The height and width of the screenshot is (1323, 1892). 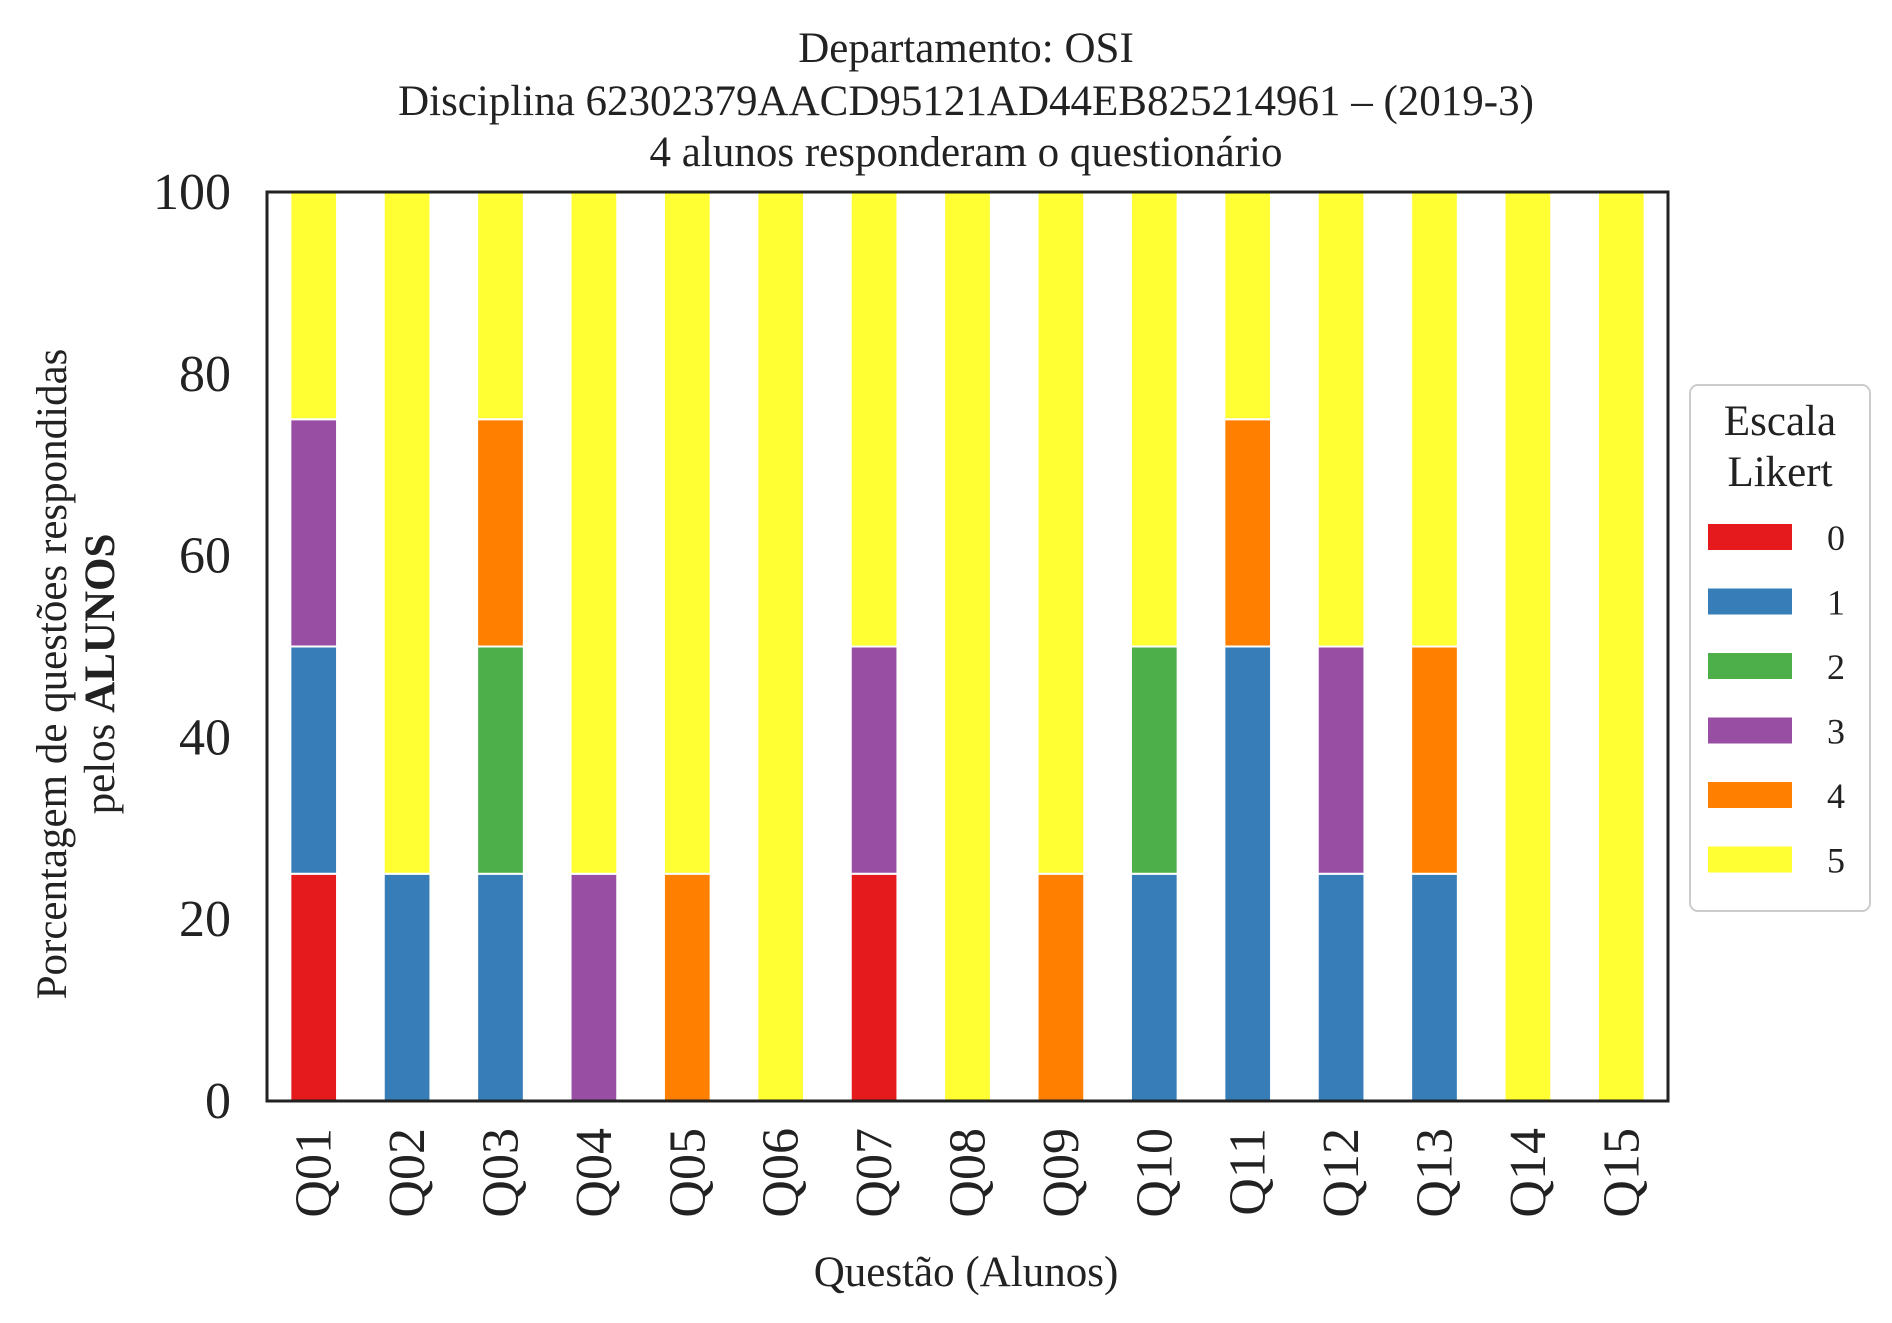 I want to click on legend: Escala Likert 0 1 2 3 4 5, so click(x=1780, y=648).